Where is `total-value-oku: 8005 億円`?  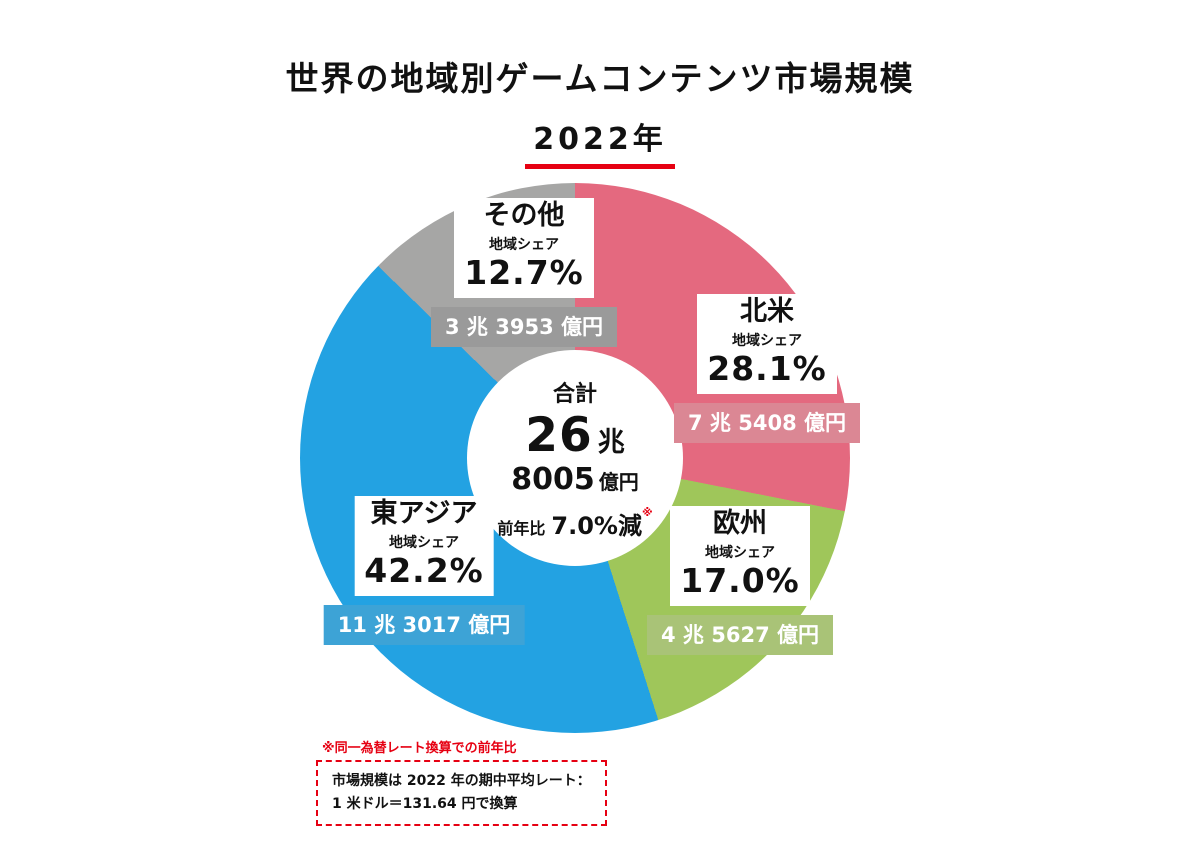
total-value-oku: 8005 億円 is located at coordinates (575, 479).